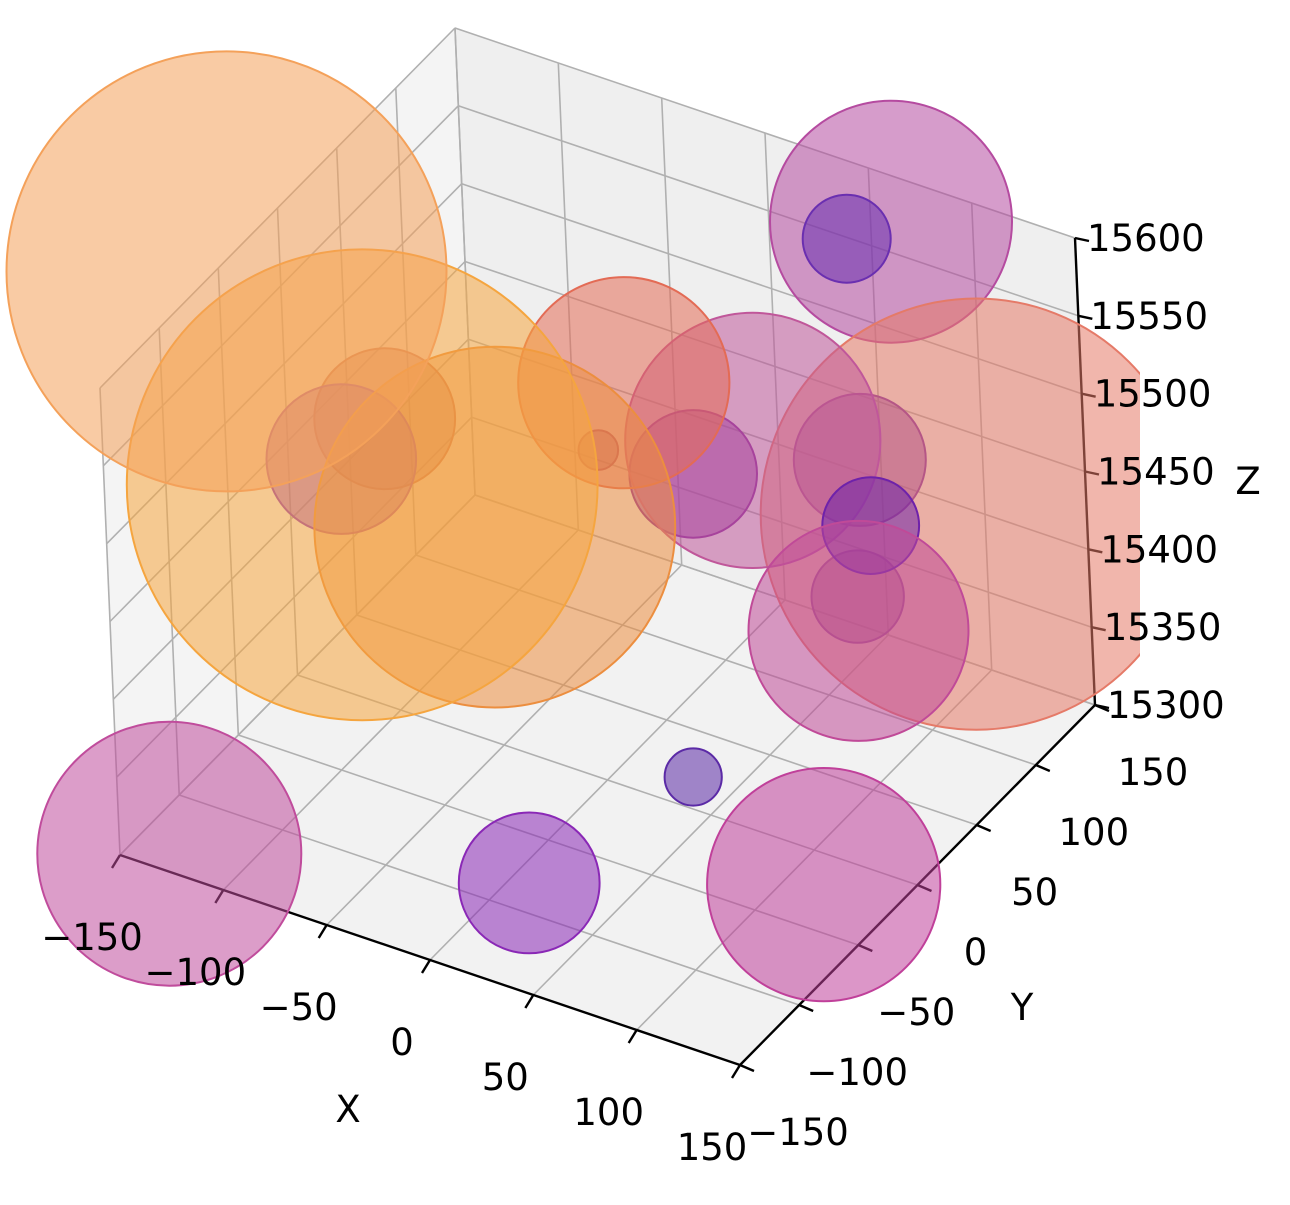 The width and height of the screenshot is (1290, 1205). I want to click on z-tick-label: 15500, so click(1153, 394).